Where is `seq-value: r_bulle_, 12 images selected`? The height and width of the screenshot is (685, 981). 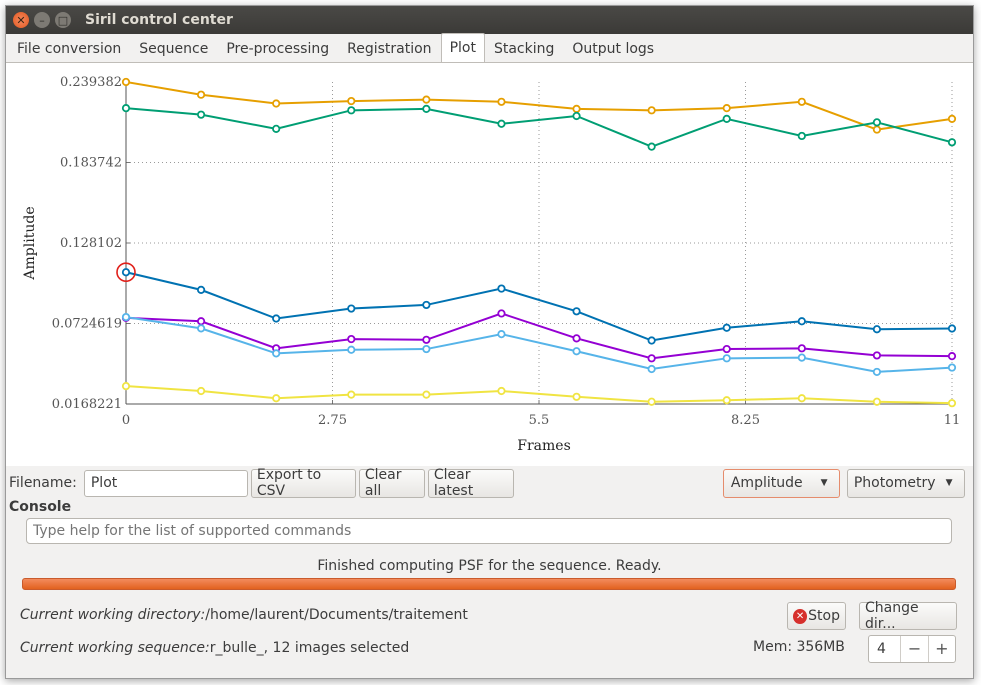 seq-value: r_bulle_, 12 images selected is located at coordinates (309, 648).